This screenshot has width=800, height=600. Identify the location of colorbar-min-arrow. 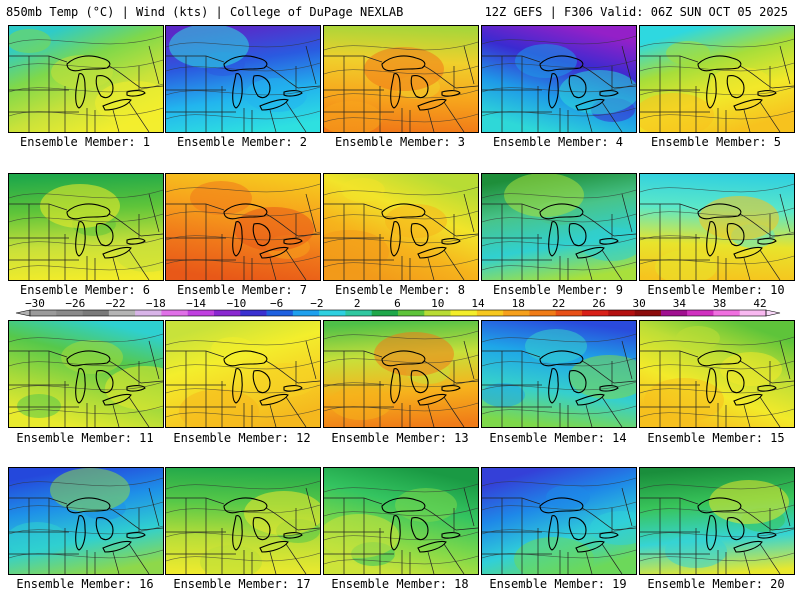
(23, 313).